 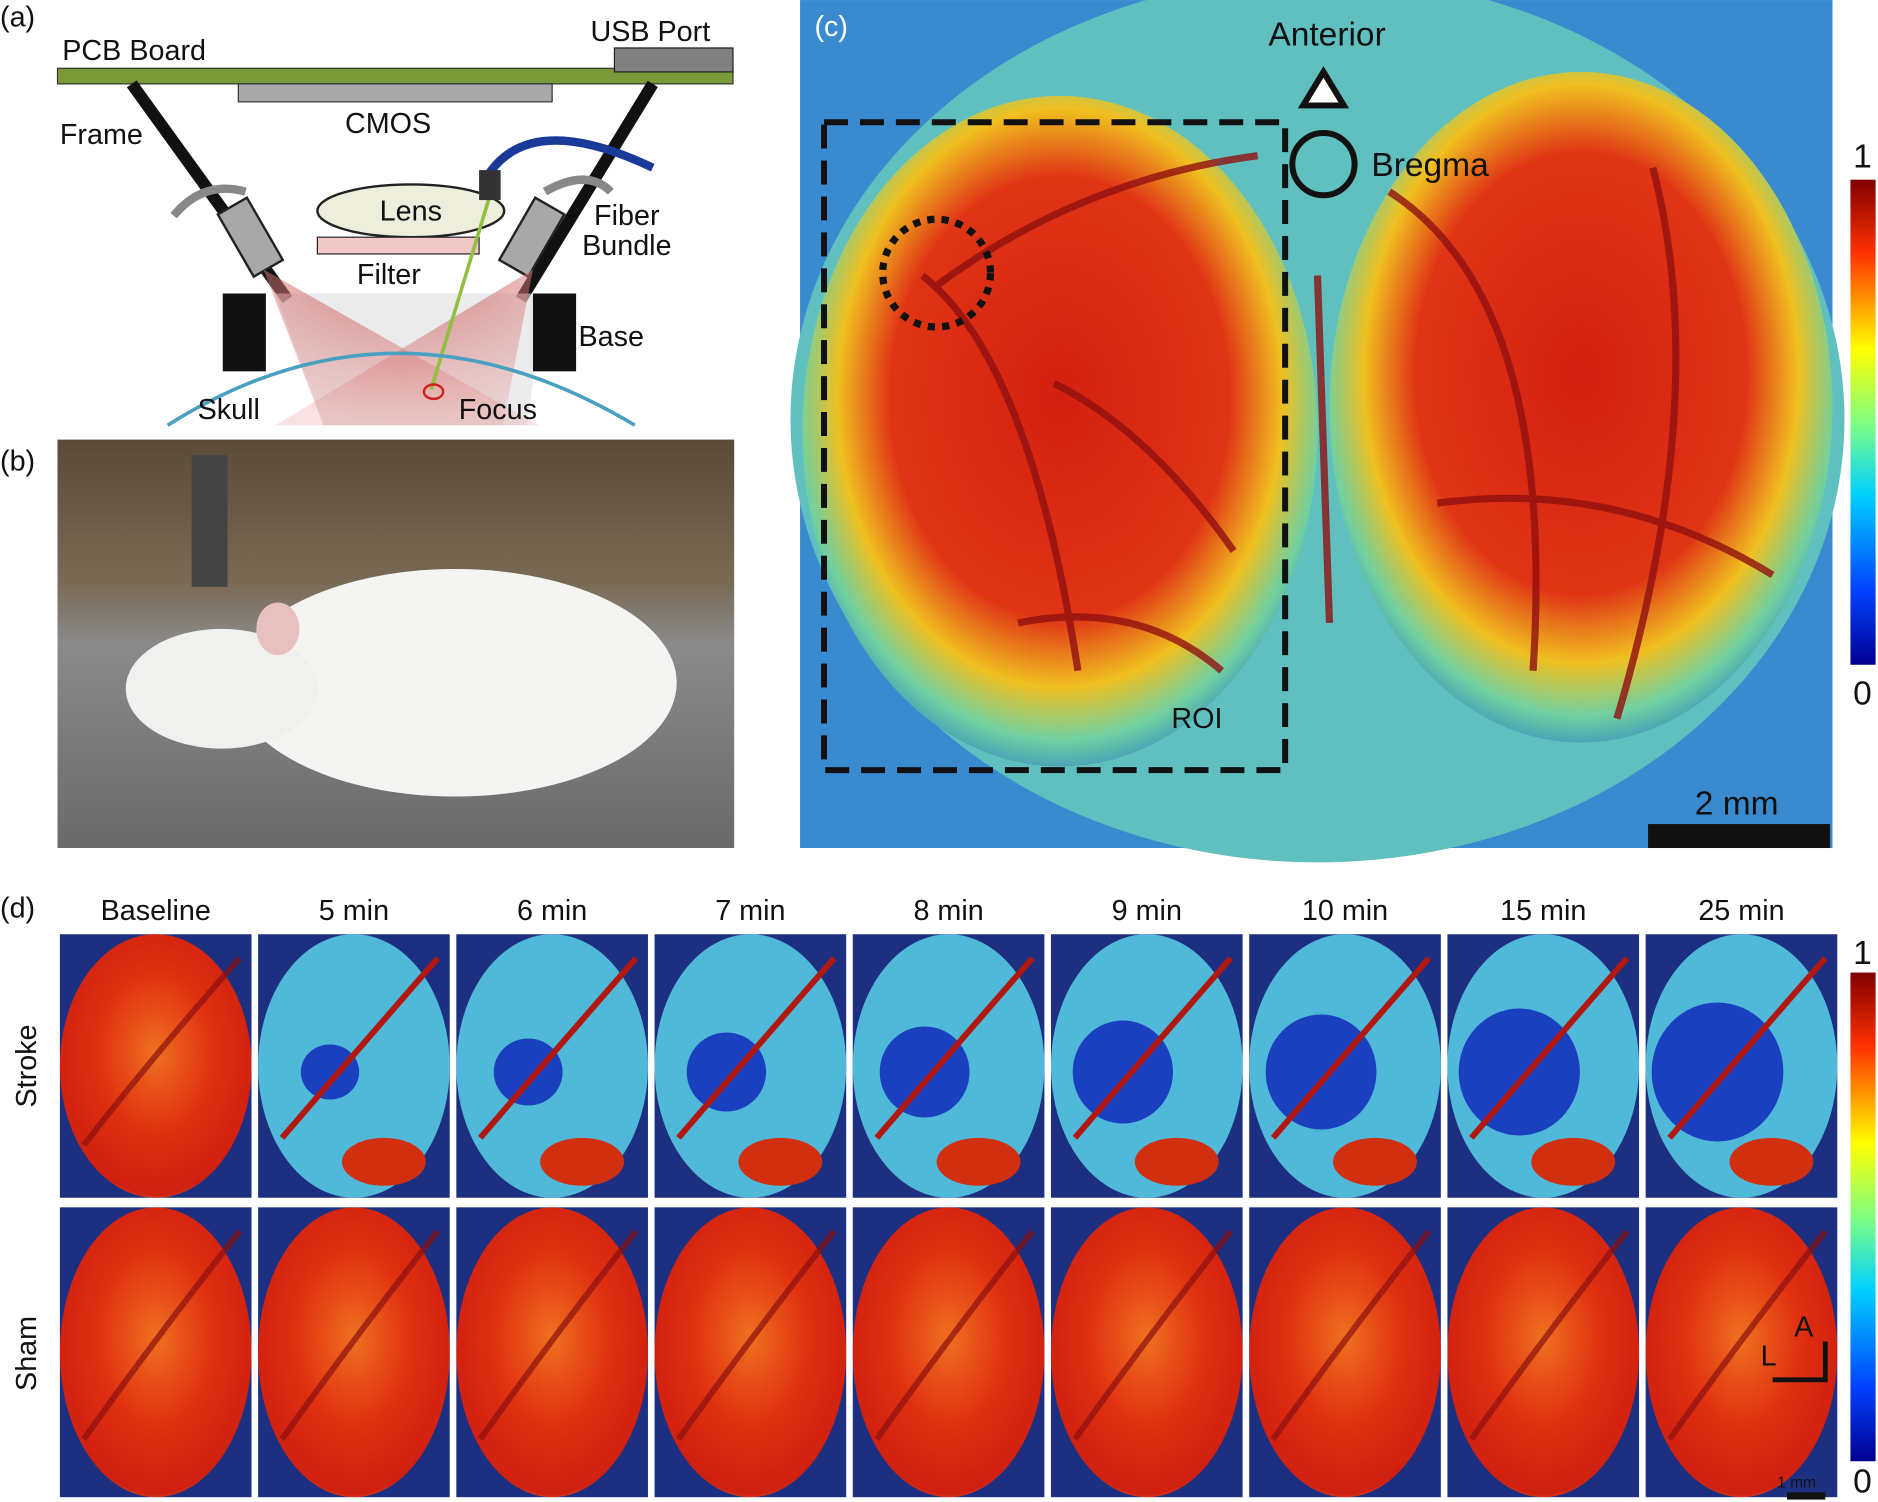 I want to click on column-label: 9 min, so click(x=1147, y=911).